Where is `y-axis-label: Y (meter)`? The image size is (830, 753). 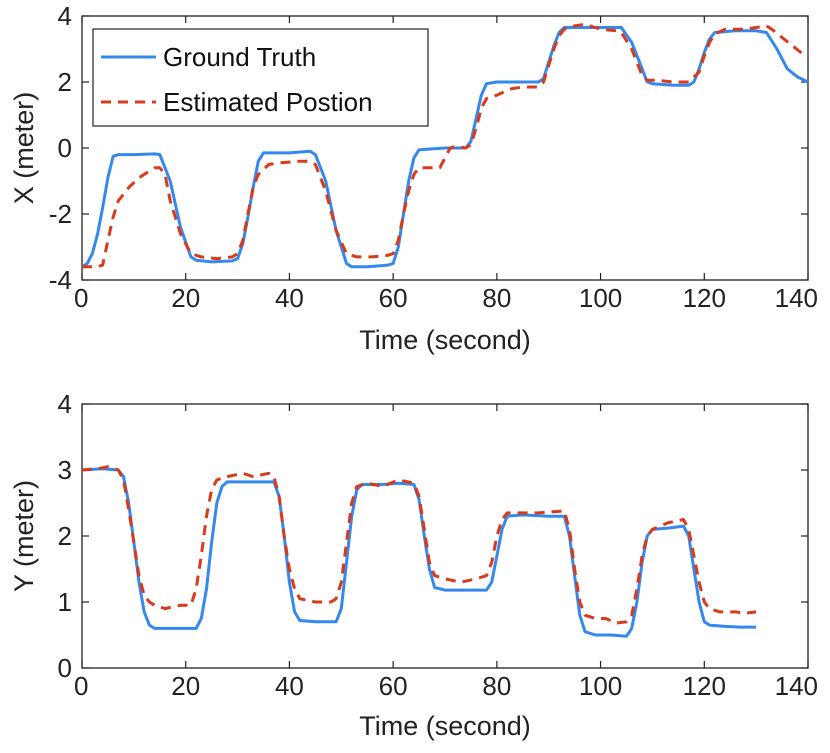
y-axis-label: Y (meter) is located at coordinates (24, 536).